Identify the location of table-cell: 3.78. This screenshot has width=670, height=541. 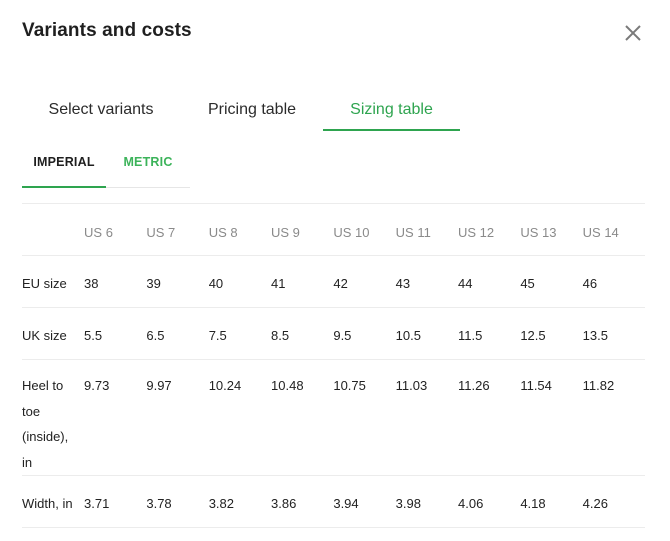
(159, 503).